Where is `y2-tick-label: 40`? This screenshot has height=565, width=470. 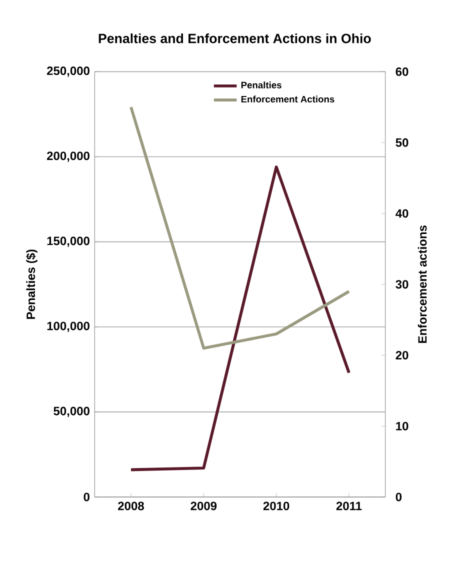
y2-tick-label: 40 is located at coordinates (402, 213).